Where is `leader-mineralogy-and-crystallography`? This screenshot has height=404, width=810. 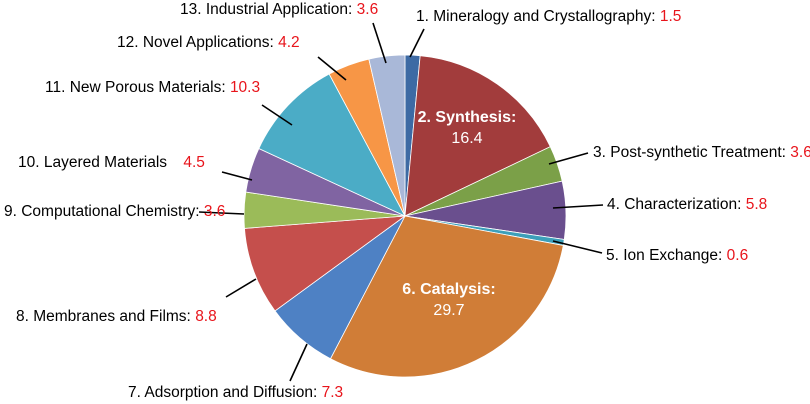 leader-mineralogy-and-crystallography is located at coordinates (417, 43).